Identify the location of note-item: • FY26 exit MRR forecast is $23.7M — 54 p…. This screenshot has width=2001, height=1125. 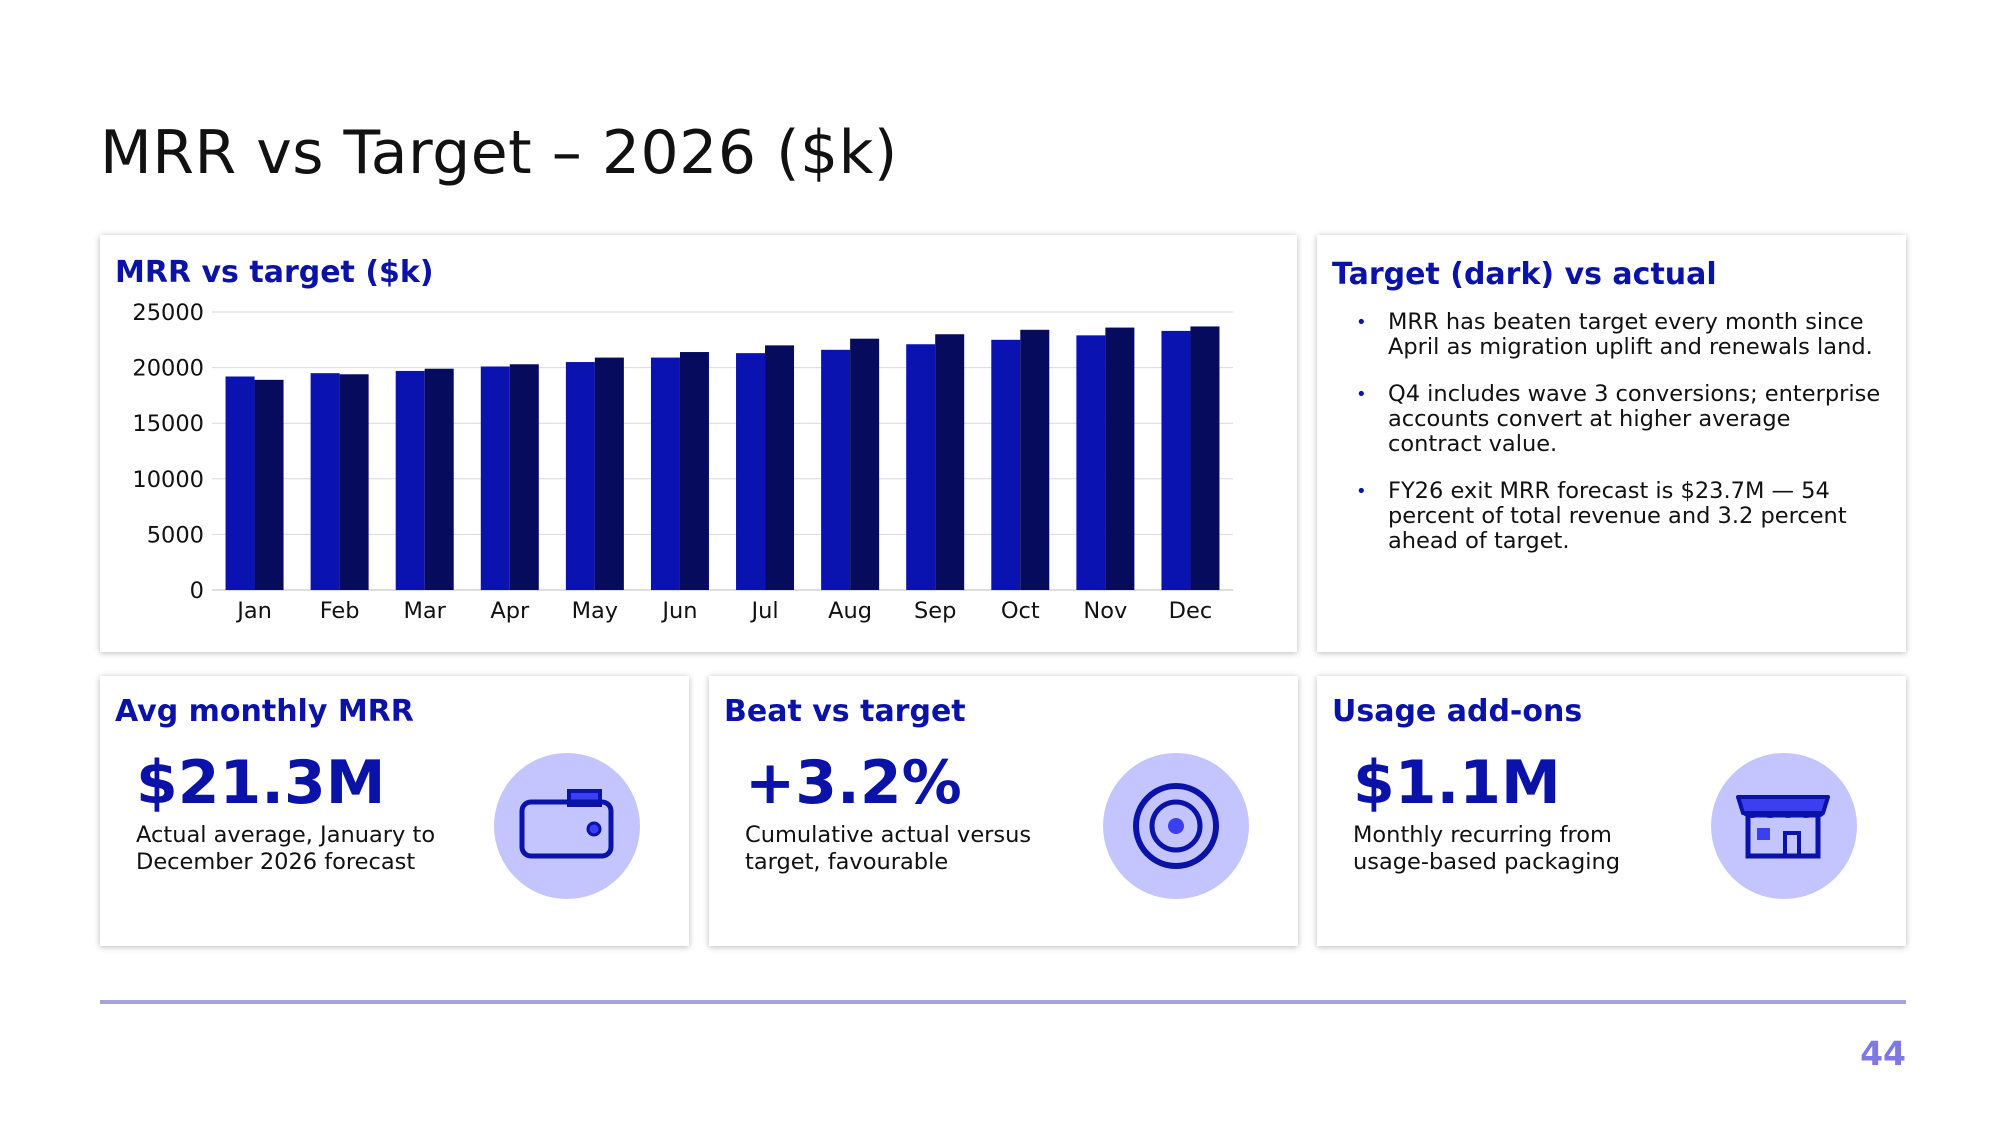
(1619, 516).